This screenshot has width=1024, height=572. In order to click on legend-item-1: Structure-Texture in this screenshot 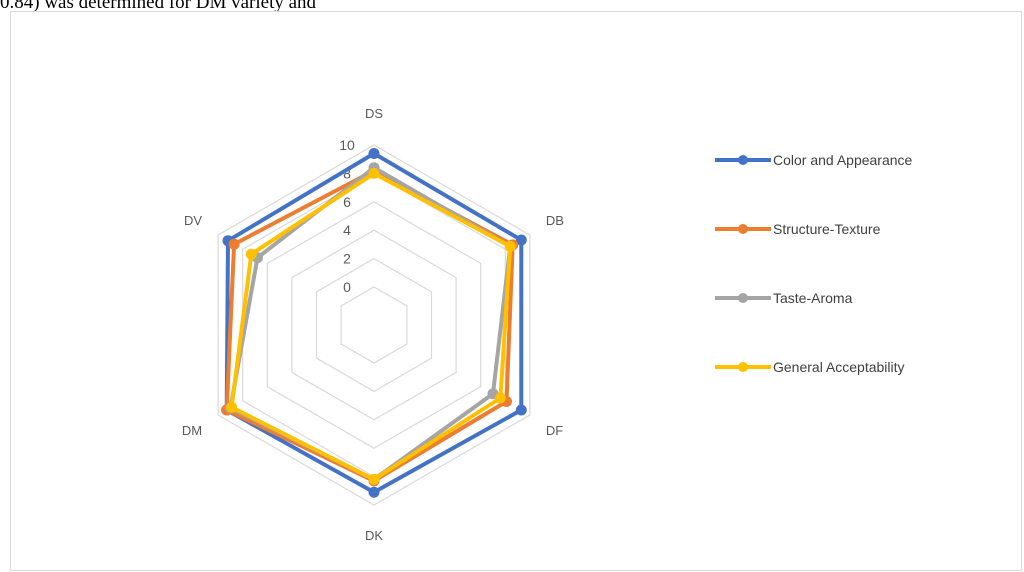, I will do `click(798, 229)`.